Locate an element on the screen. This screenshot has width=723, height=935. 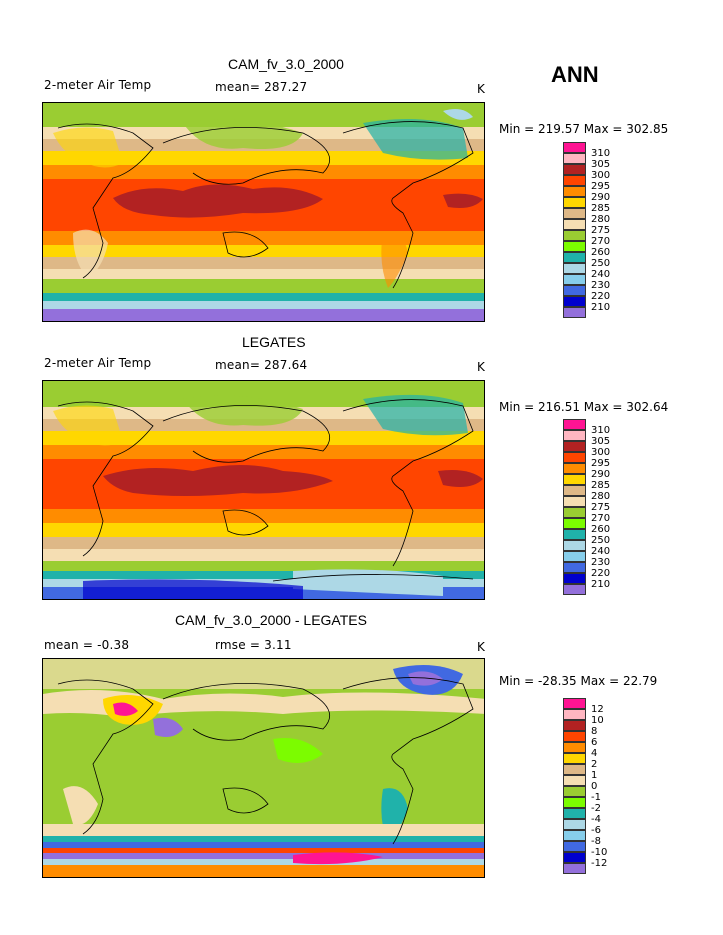
legend-3-label-9: -2 is located at coordinates (596, 808).